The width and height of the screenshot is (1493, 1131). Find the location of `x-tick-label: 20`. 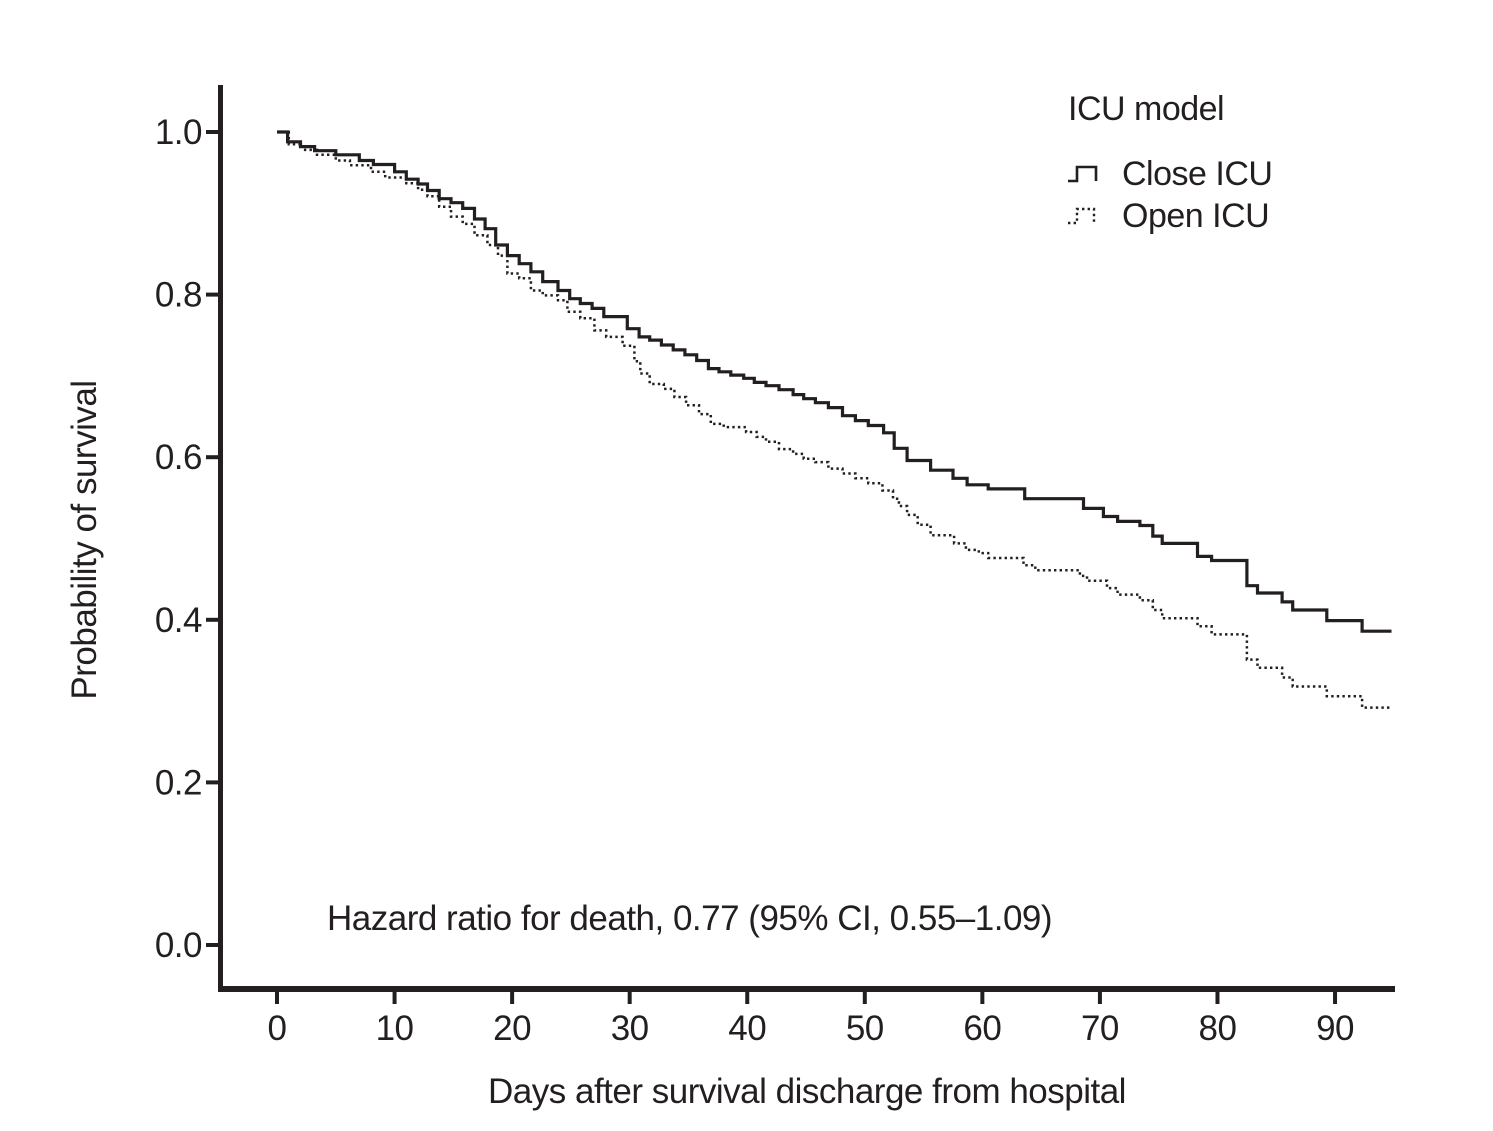

x-tick-label: 20 is located at coordinates (512, 1028).